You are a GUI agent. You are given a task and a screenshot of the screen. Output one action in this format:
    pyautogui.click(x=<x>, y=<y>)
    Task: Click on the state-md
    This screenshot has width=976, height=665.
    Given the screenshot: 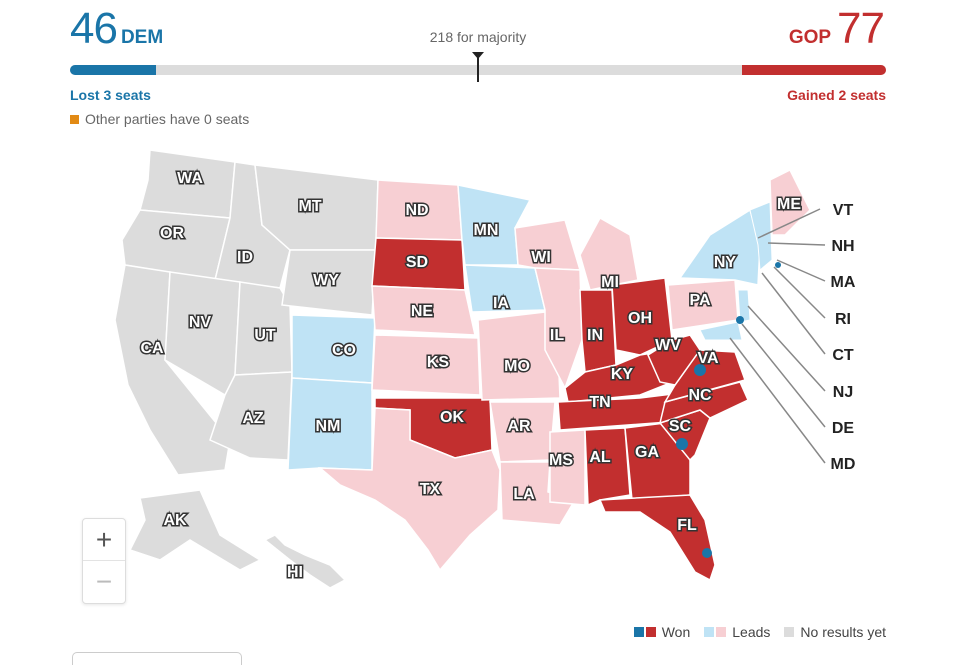 What is the action you would take?
    pyautogui.click(x=721, y=331)
    